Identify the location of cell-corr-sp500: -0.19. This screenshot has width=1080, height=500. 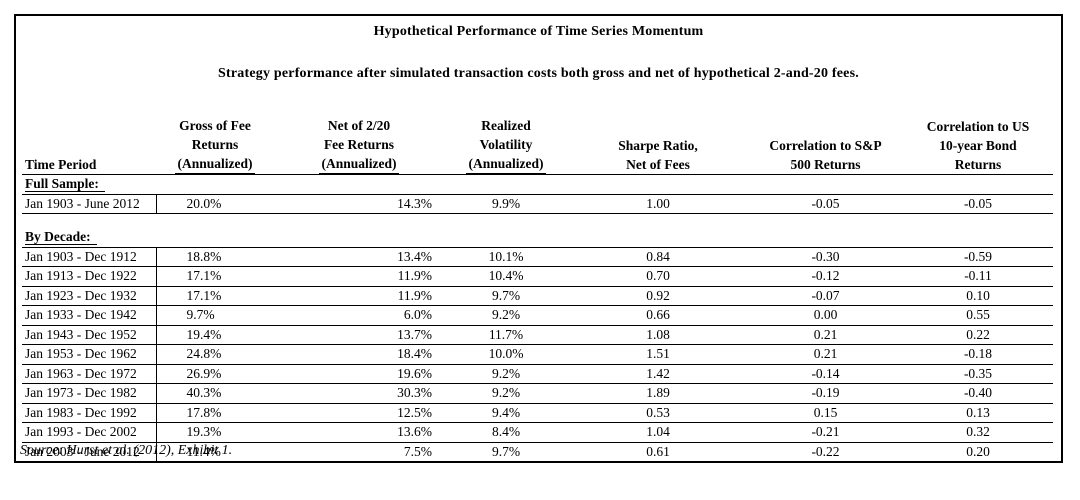
(825, 393).